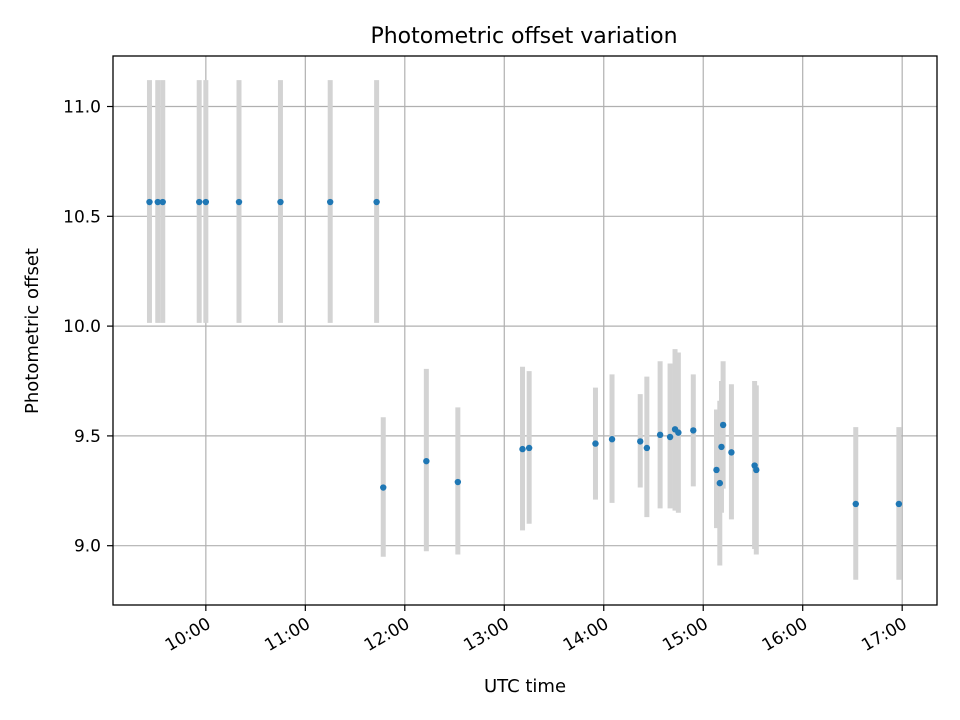 This screenshot has height=720, width=960. I want to click on y-axis-label: Photometric offset, so click(32, 331).